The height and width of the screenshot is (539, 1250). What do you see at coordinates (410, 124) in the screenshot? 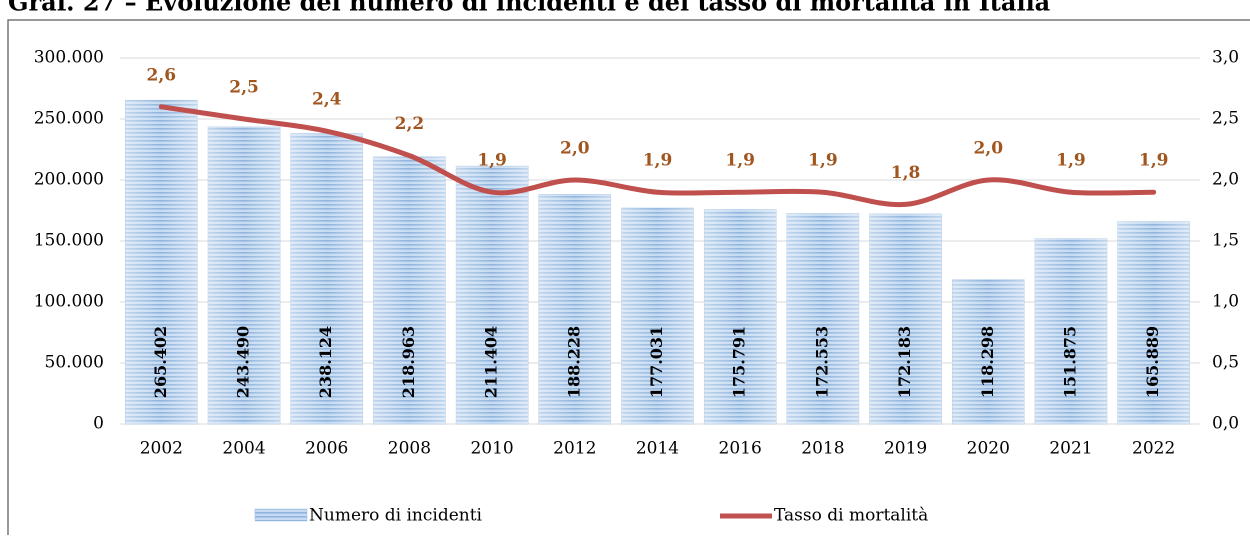
I see `line-value-label: 2,2` at bounding box center [410, 124].